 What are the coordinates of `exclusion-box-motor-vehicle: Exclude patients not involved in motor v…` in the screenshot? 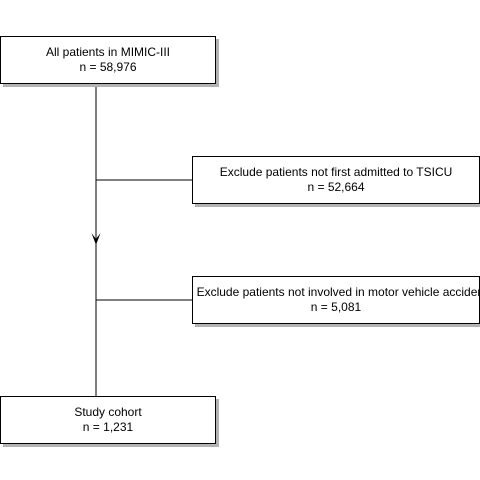 It's located at (336, 300).